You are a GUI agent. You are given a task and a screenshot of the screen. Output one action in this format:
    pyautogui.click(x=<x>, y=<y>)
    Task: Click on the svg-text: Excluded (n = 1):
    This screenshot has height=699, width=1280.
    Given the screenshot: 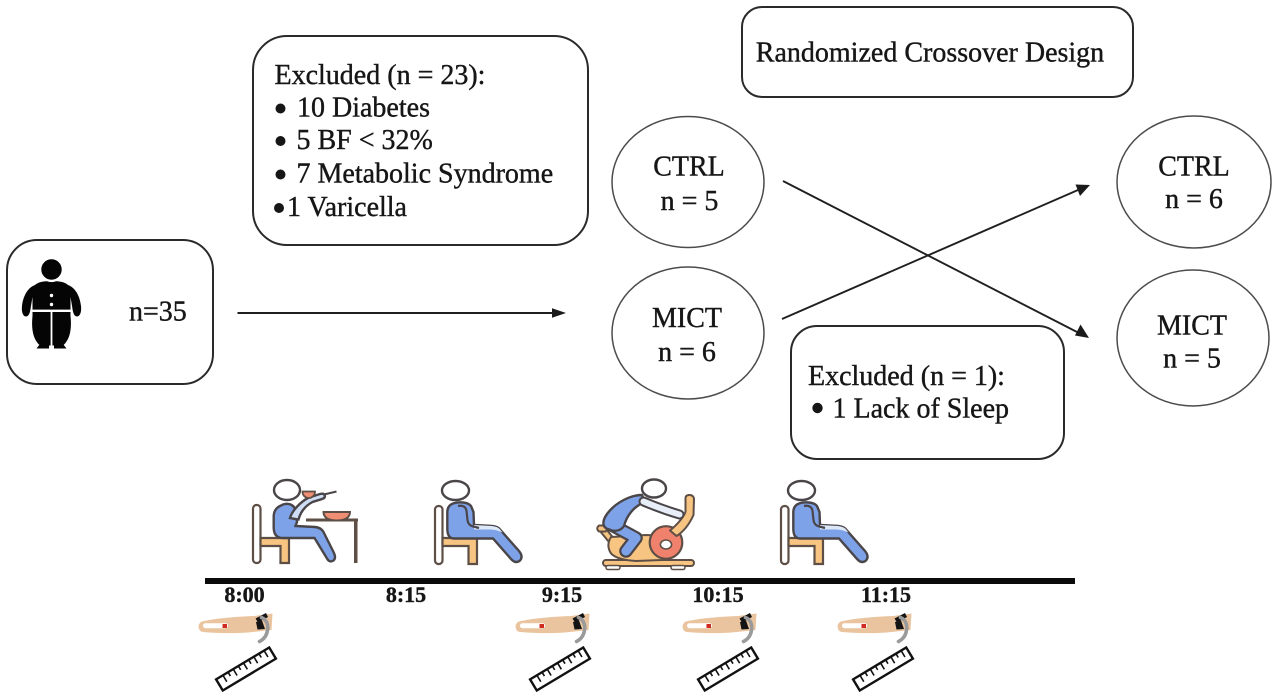 What is the action you would take?
    pyautogui.click(x=906, y=376)
    